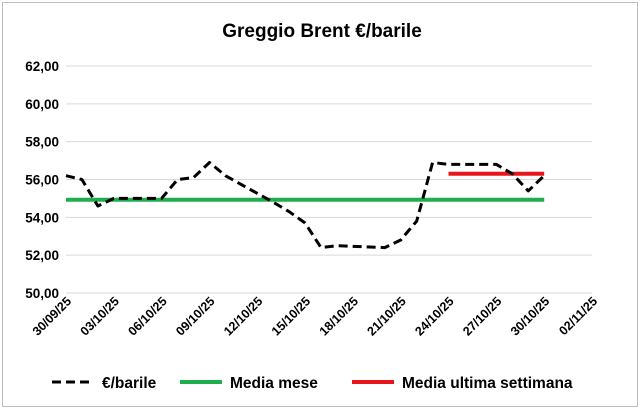  What do you see at coordinates (291, 316) in the screenshot?
I see `x-tick-label: 15/10/25` at bounding box center [291, 316].